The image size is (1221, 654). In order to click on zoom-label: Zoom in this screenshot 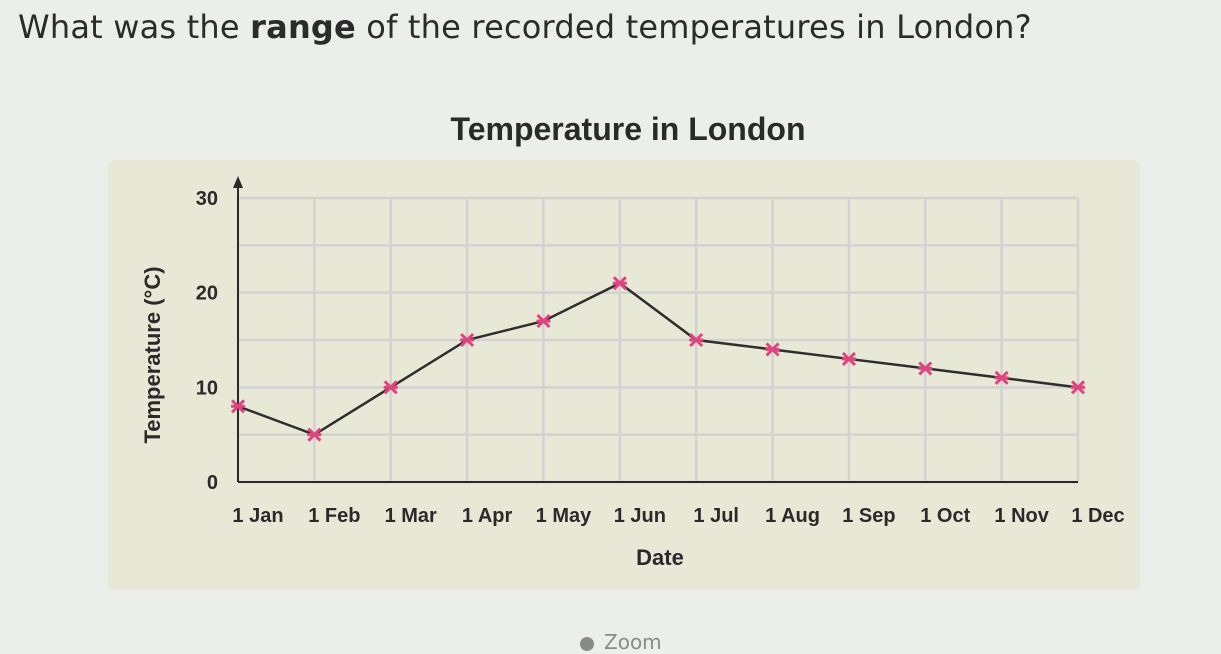, I will do `click(633, 642)`.